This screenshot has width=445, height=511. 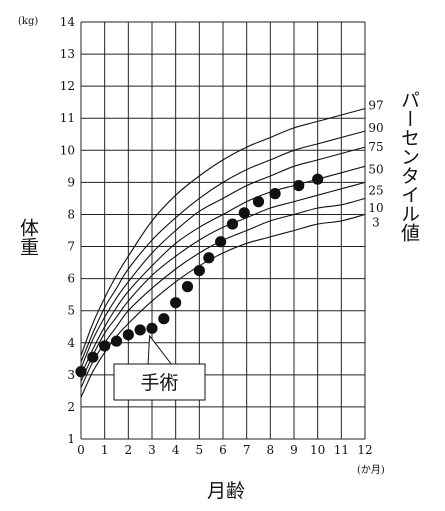 I want to click on percentile-label-75: 75, so click(x=375, y=147).